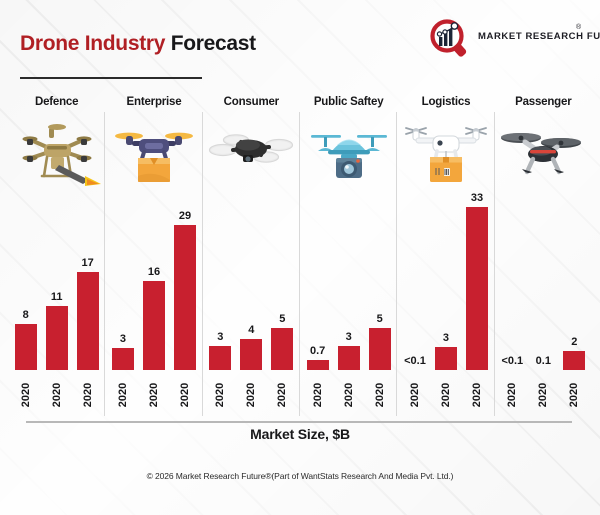 This screenshot has height=515, width=600. Describe the element at coordinates (25, 265) in the screenshot. I see `bar-item: 8` at that location.